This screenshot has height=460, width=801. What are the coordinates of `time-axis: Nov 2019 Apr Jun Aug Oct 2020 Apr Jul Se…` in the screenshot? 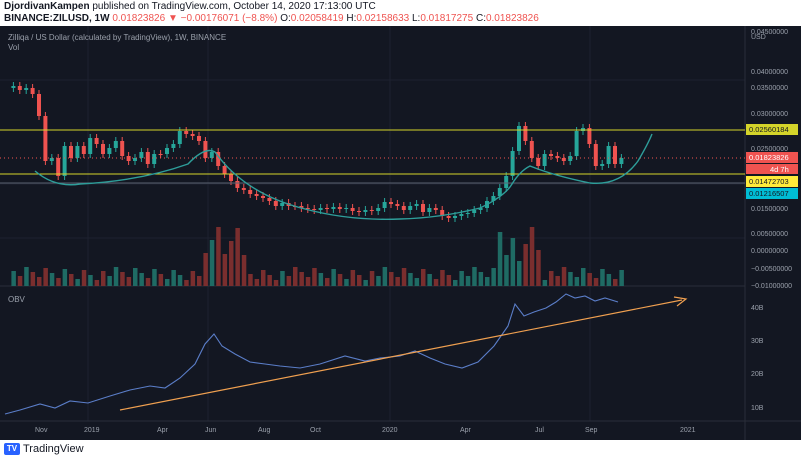 It's located at (365, 430).